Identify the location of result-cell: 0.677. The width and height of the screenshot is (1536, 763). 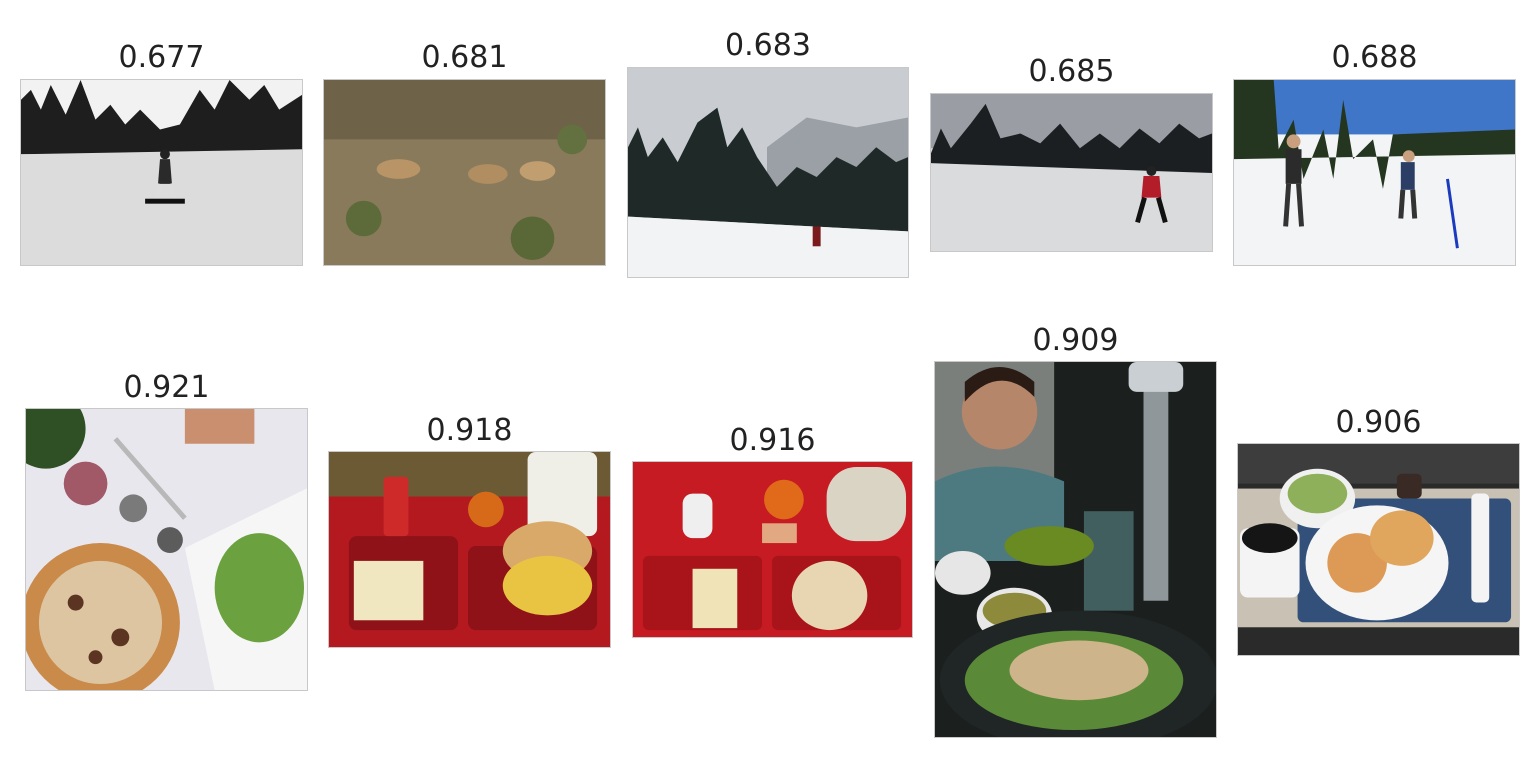
(161, 153).